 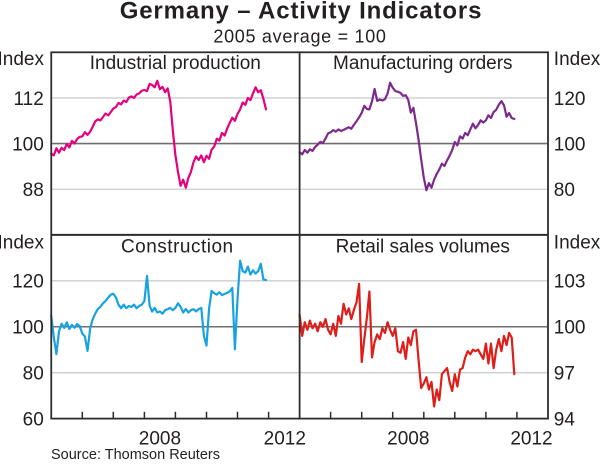 I want to click on svg-text: Source: Thomson Reuters, so click(x=135, y=455).